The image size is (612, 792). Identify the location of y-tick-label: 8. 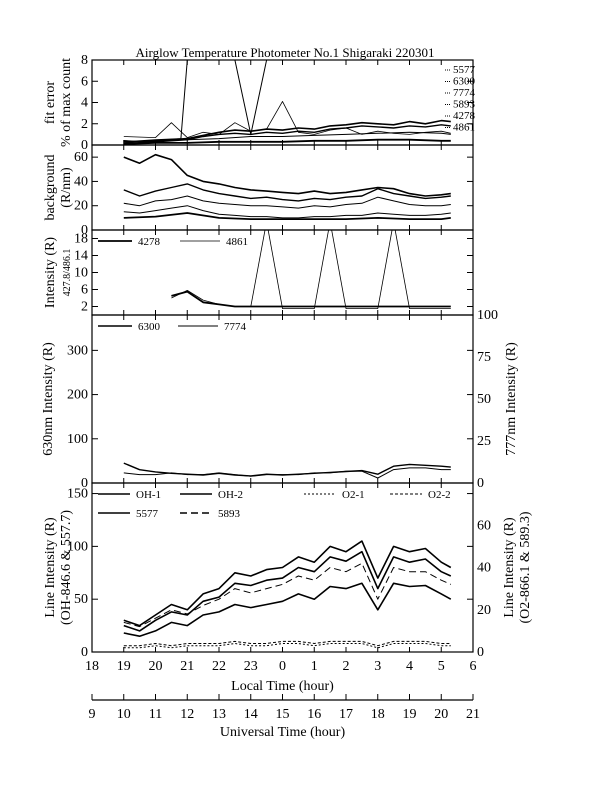
(84, 60).